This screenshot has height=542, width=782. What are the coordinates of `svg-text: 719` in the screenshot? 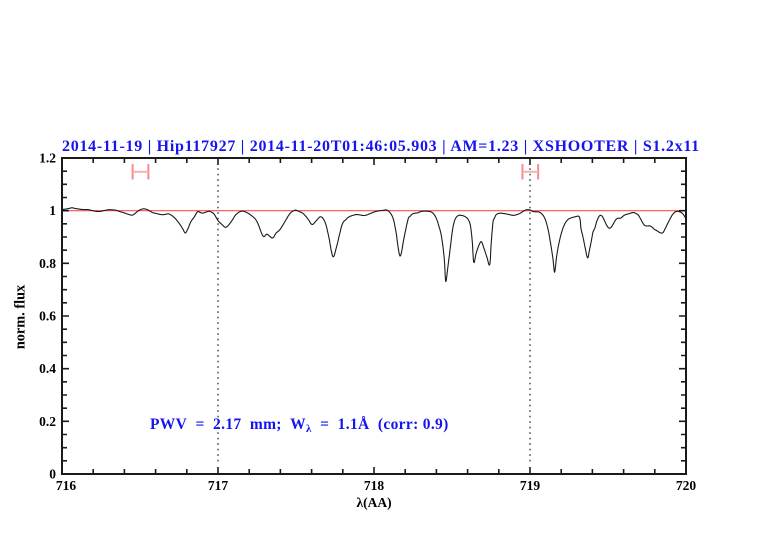 It's located at (530, 485).